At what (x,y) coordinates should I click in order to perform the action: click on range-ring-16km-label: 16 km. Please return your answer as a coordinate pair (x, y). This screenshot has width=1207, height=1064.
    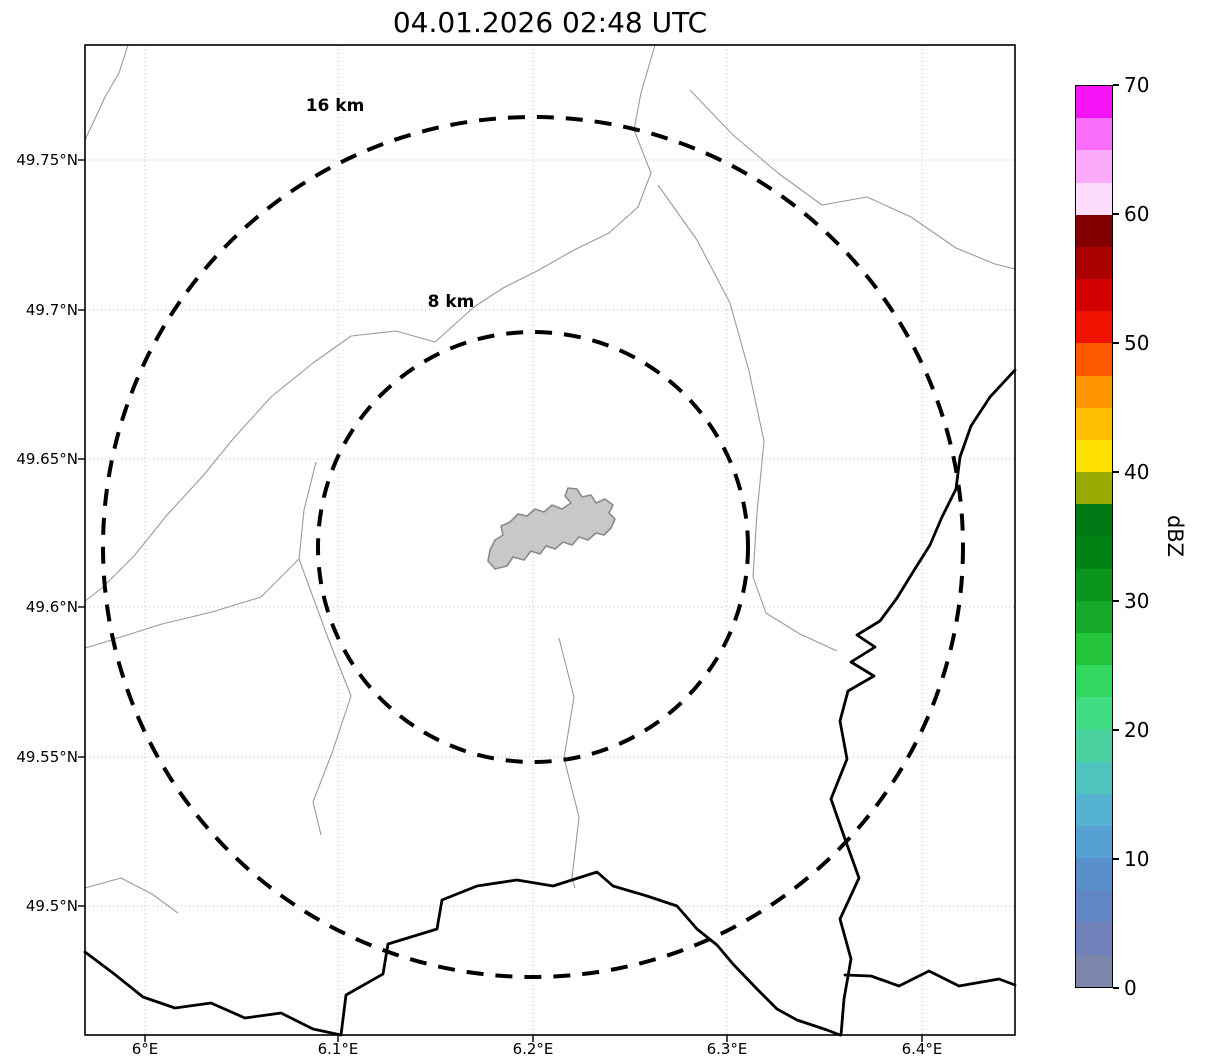
    Looking at the image, I should click on (335, 106).